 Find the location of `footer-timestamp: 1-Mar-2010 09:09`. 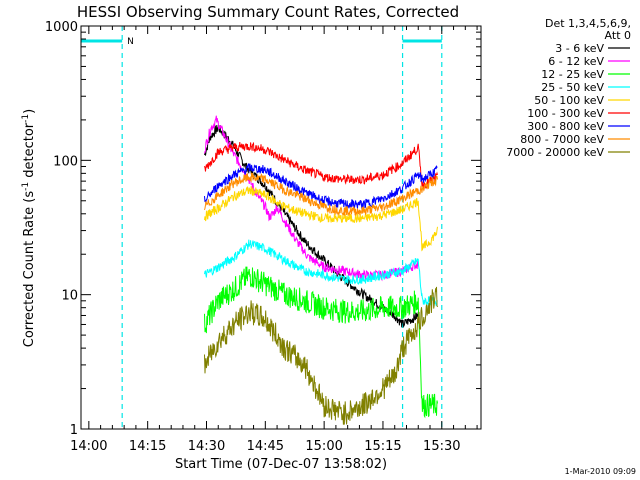

footer-timestamp: 1-Mar-2010 09:09 is located at coordinates (600, 471).